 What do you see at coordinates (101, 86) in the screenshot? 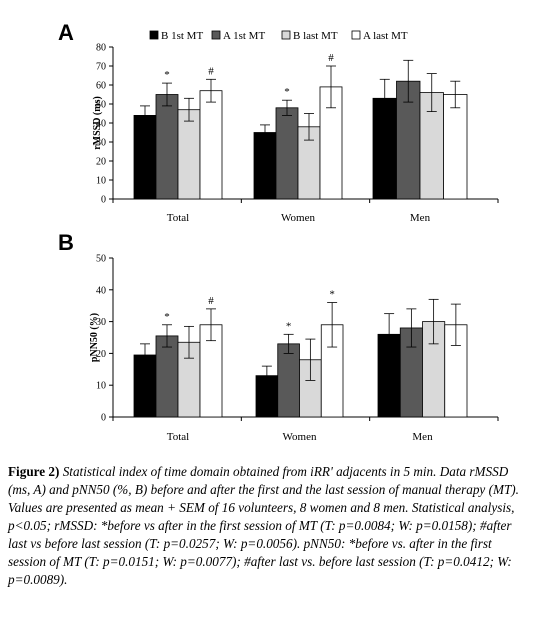
I see `y-tick-label: 60` at bounding box center [101, 86].